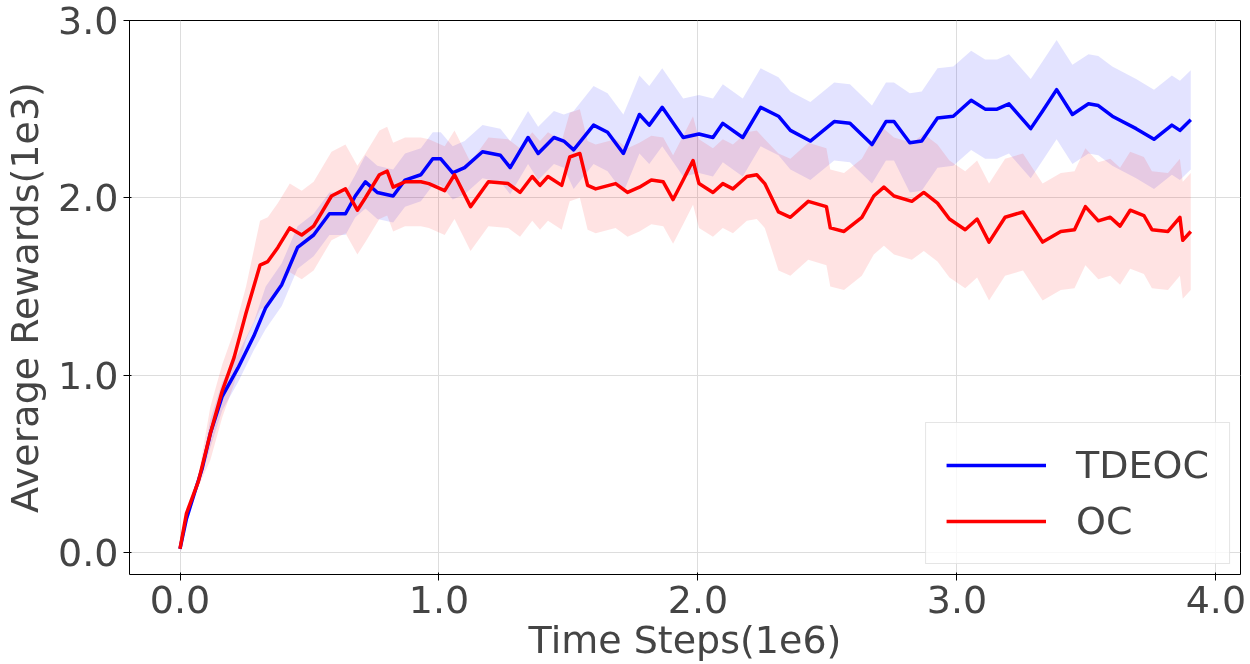 This screenshot has height=664, width=1250. What do you see at coordinates (1142, 465) in the screenshot?
I see `legend-label: TDEOC` at bounding box center [1142, 465].